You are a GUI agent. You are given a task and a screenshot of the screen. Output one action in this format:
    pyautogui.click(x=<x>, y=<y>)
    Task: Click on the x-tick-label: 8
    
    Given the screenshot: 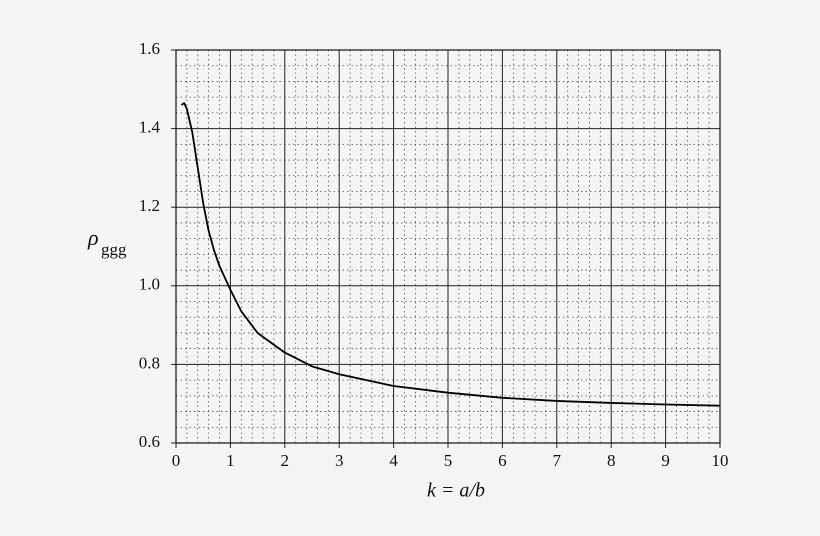 What is the action you would take?
    pyautogui.click(x=611, y=460)
    